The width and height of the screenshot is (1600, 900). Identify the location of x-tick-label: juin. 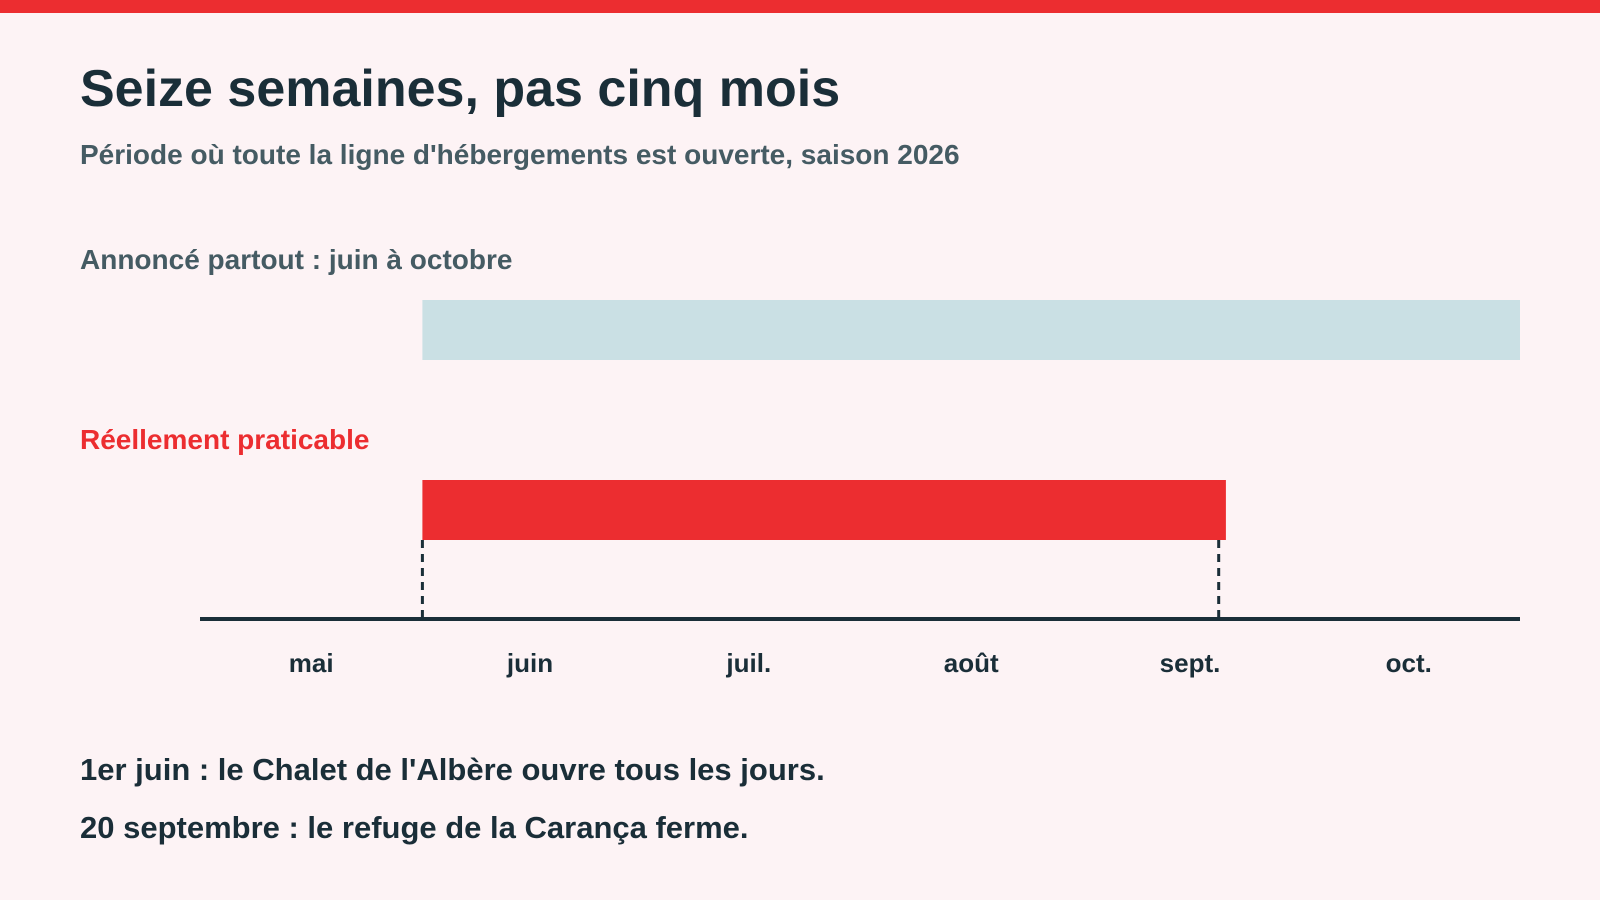
(529, 663).